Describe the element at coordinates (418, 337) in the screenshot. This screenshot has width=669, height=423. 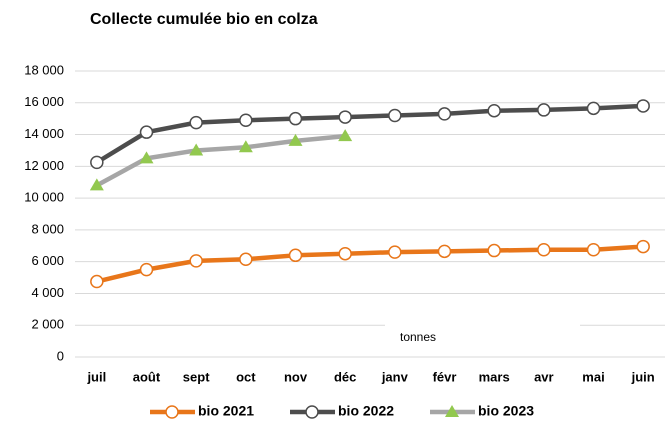
I see `annotation: tonnes` at that location.